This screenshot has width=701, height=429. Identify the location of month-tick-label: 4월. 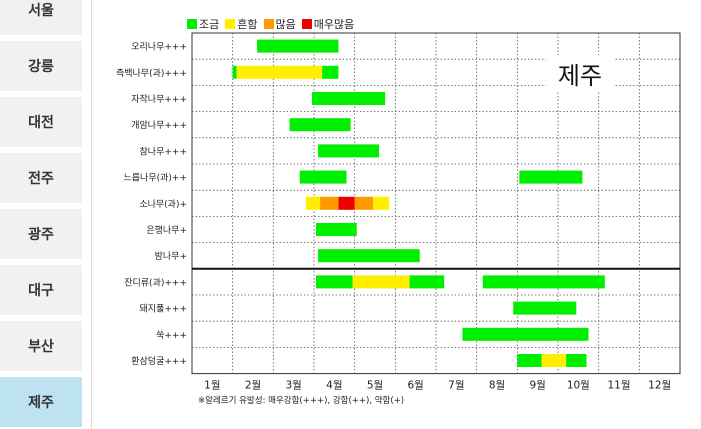
(334, 386).